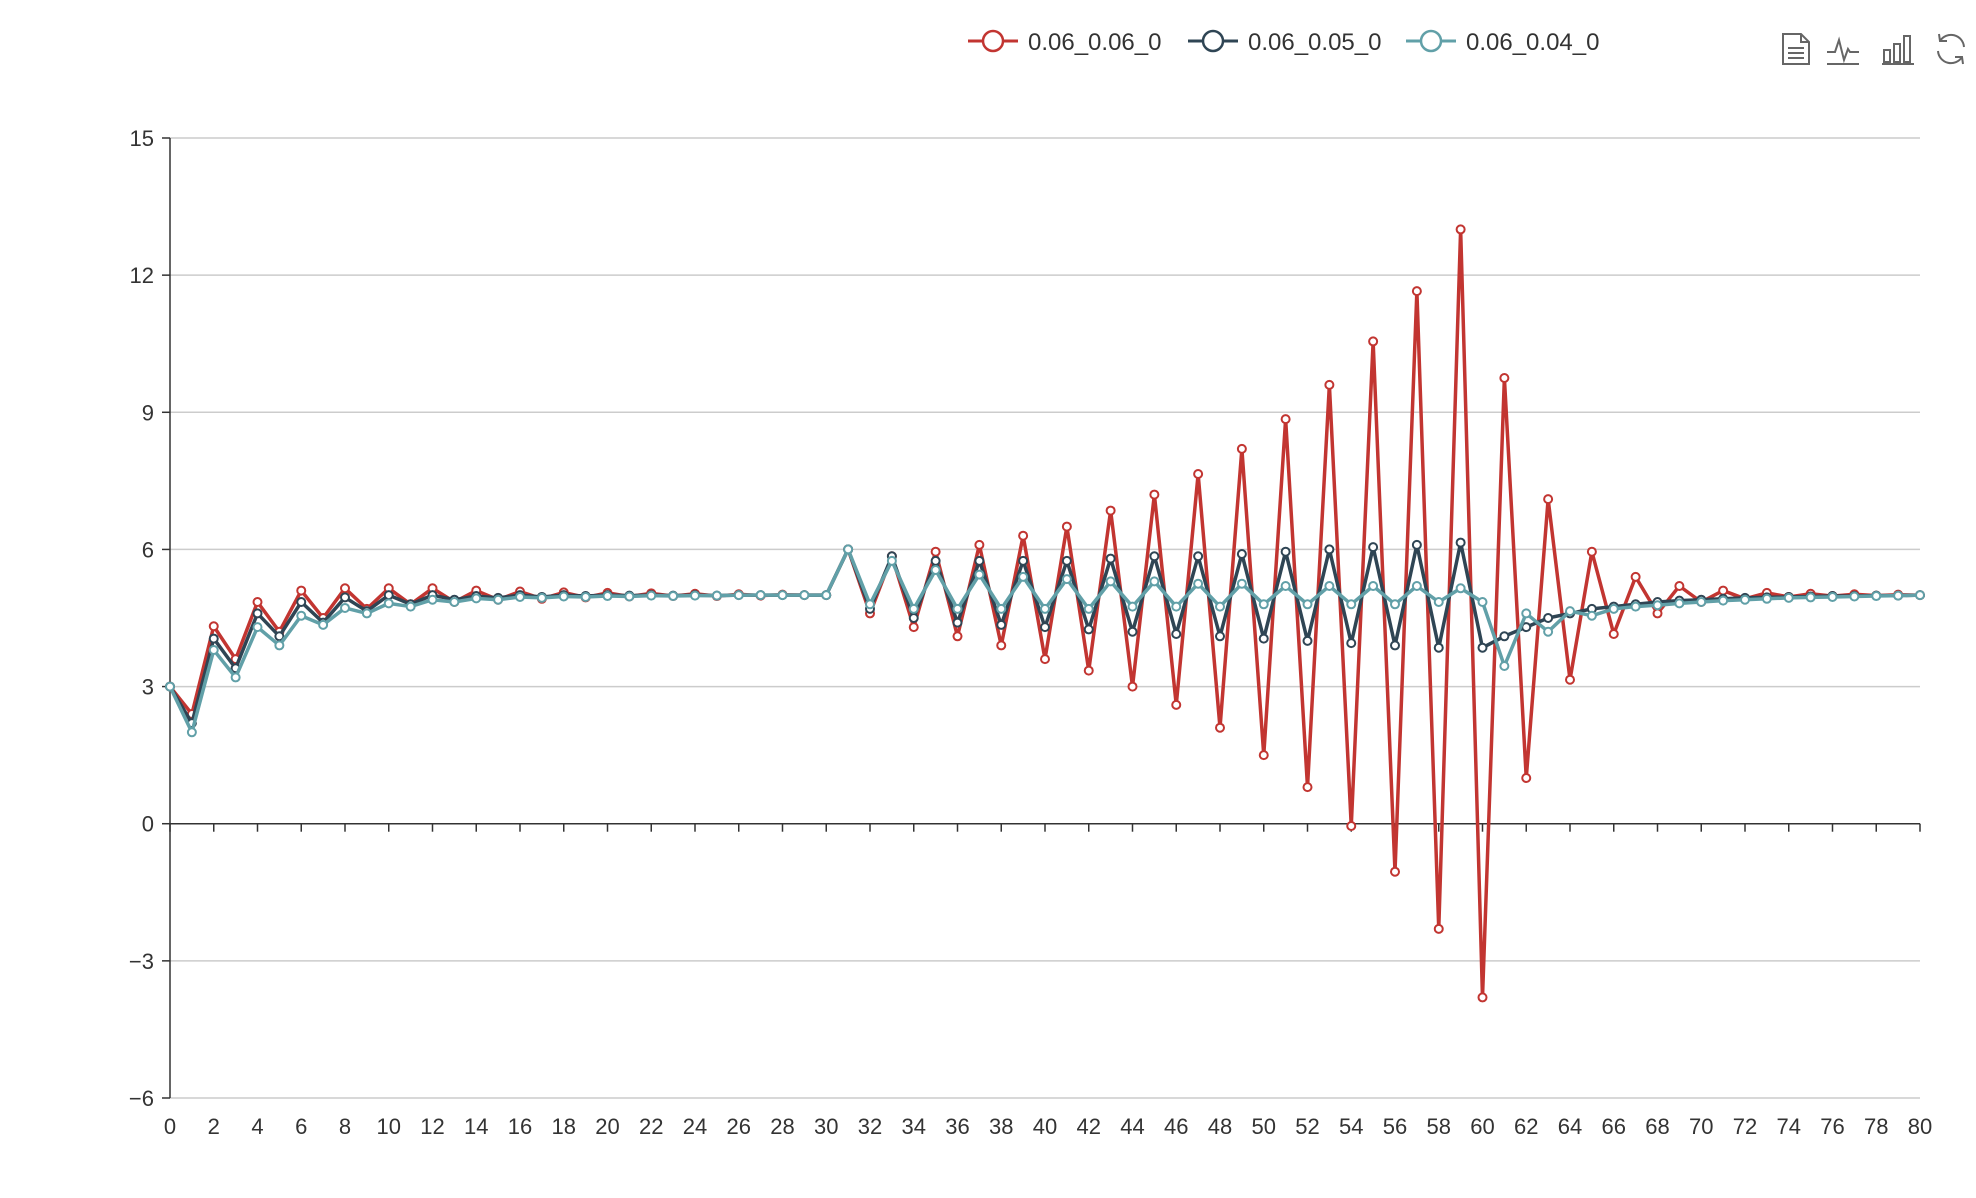  What do you see at coordinates (1951, 49) in the screenshot?
I see `restore-icon` at bounding box center [1951, 49].